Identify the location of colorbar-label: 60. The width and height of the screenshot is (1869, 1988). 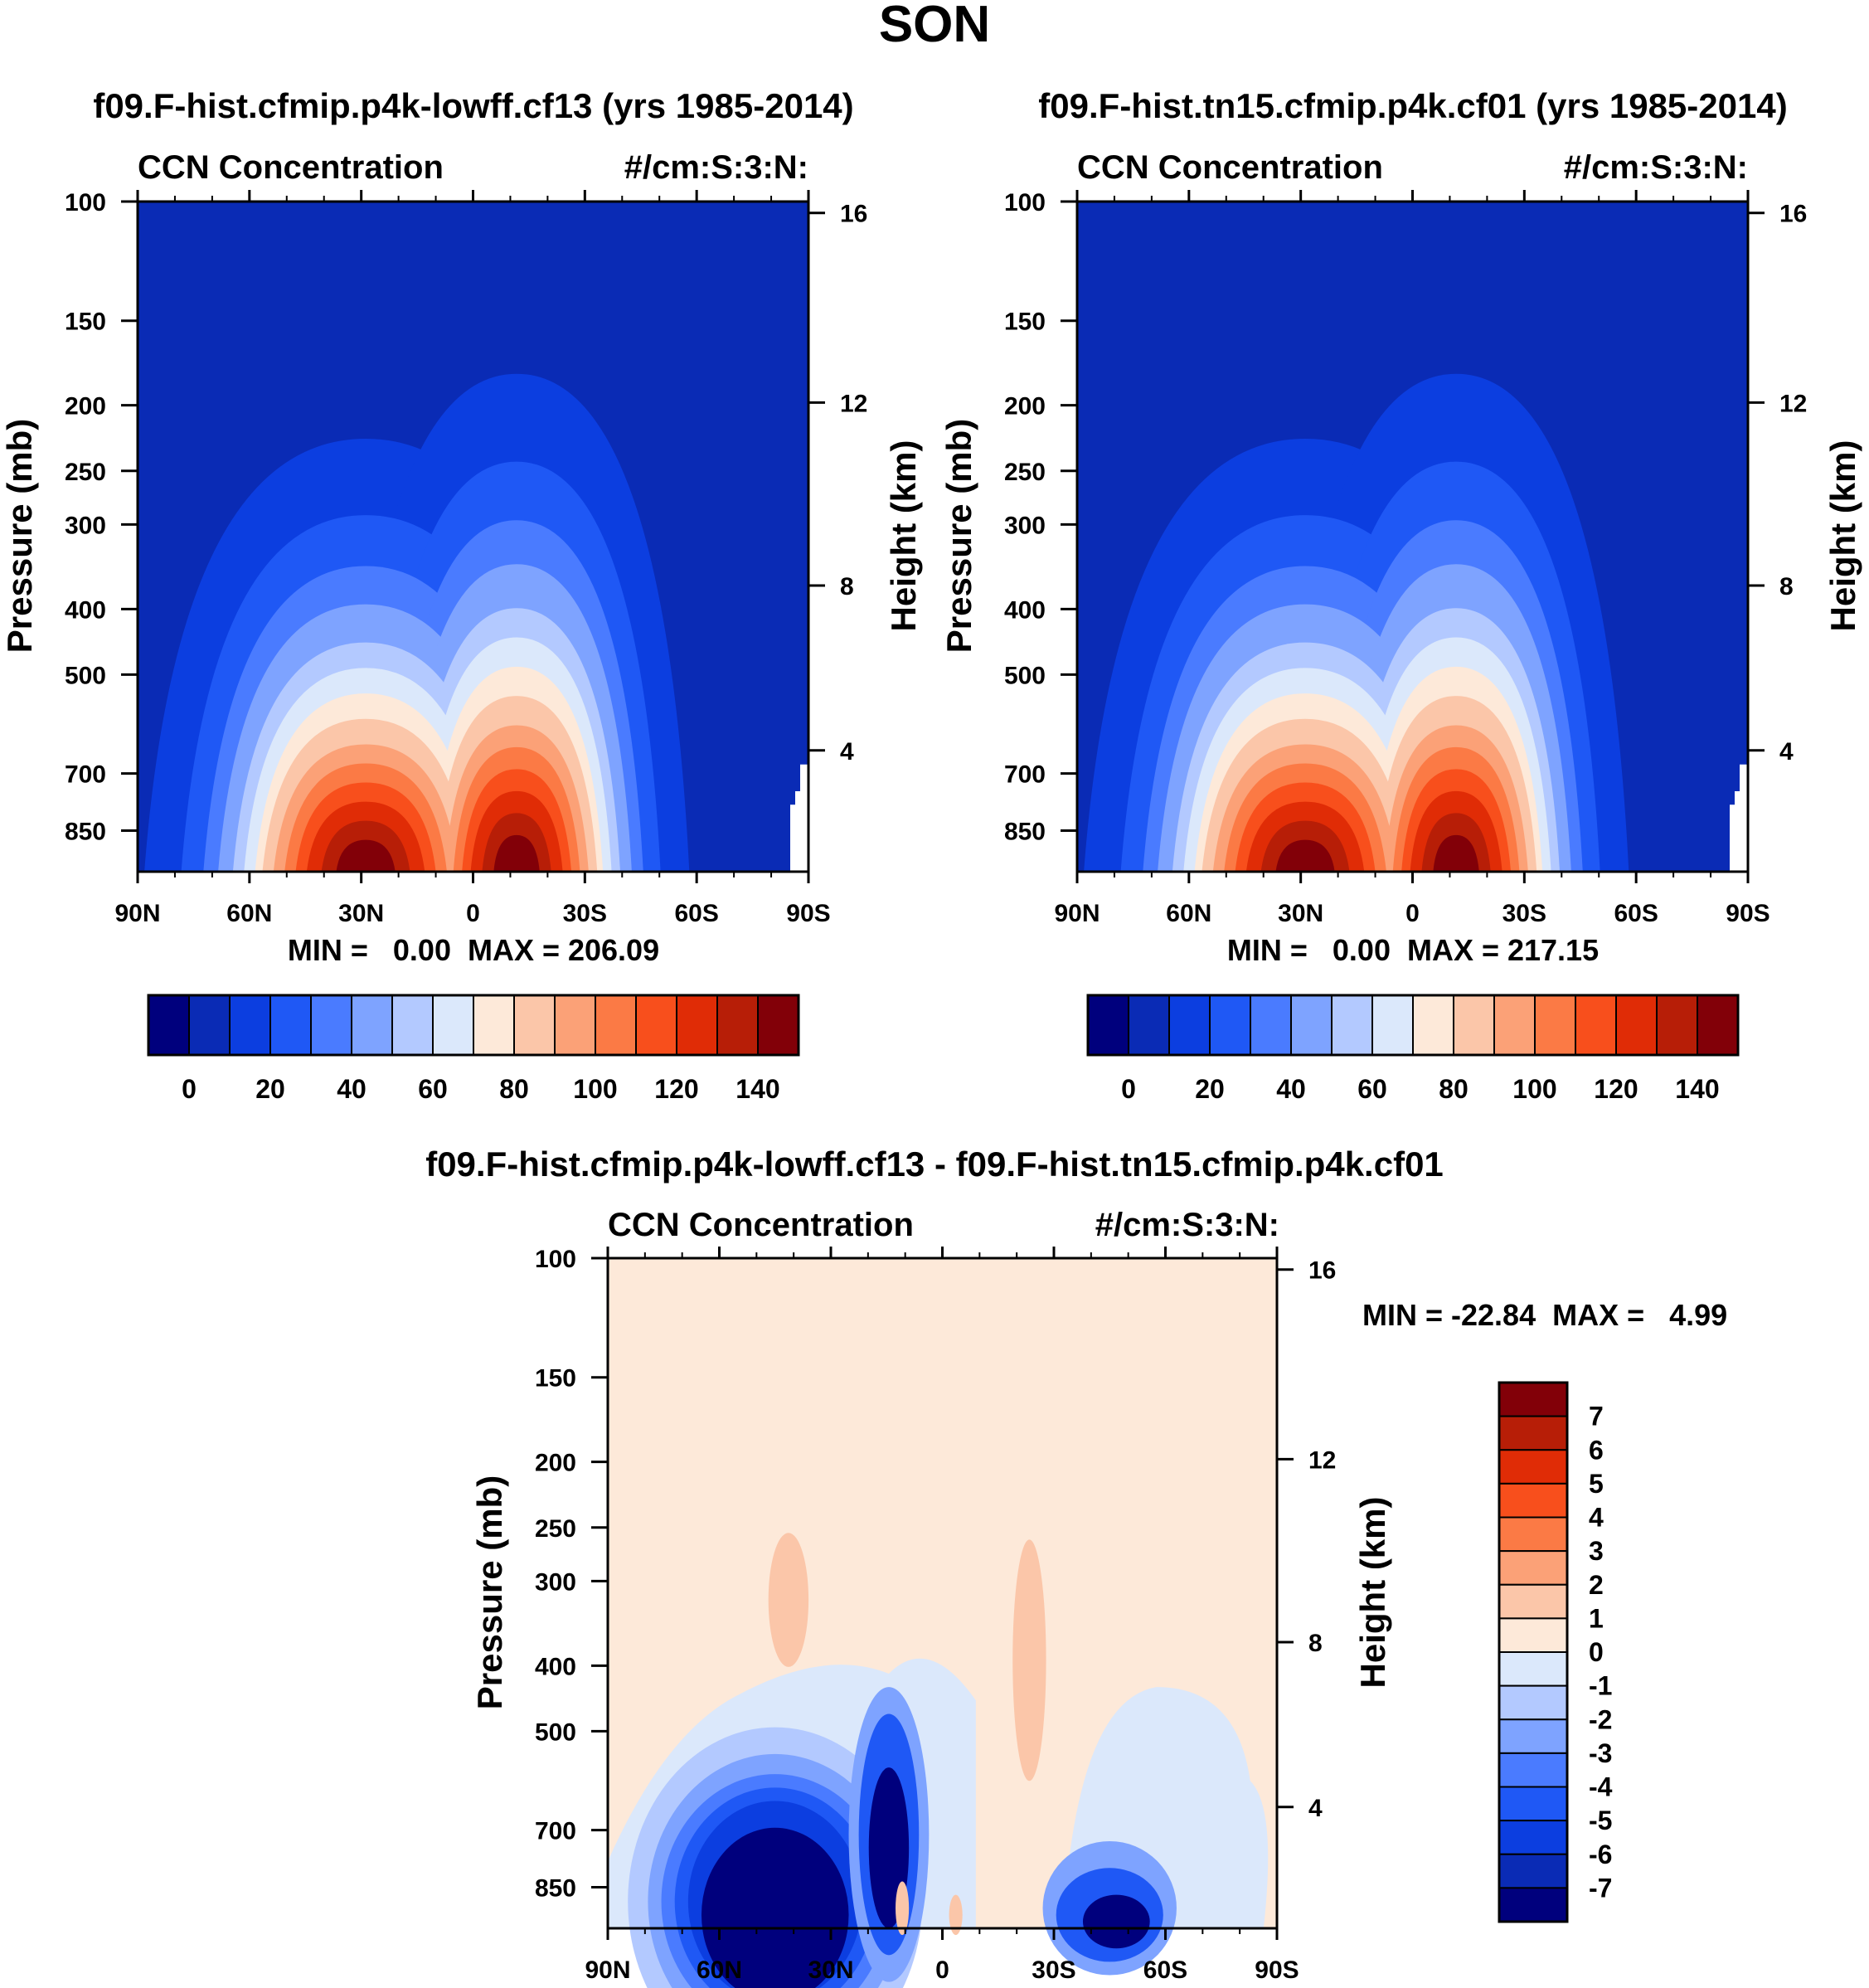
(1372, 1089).